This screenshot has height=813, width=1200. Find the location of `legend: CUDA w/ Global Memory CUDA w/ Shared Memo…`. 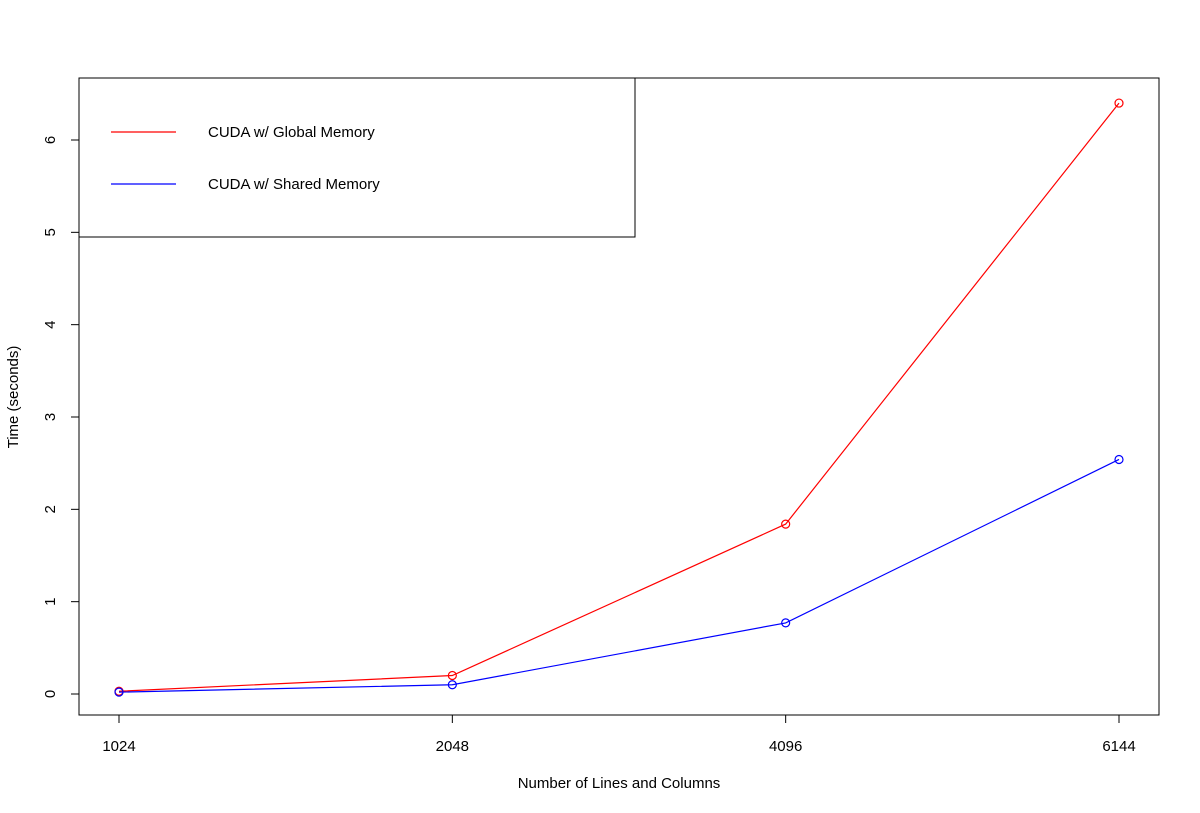

legend: CUDA w/ Global Memory CUDA w/ Shared Memo… is located at coordinates (357, 157).